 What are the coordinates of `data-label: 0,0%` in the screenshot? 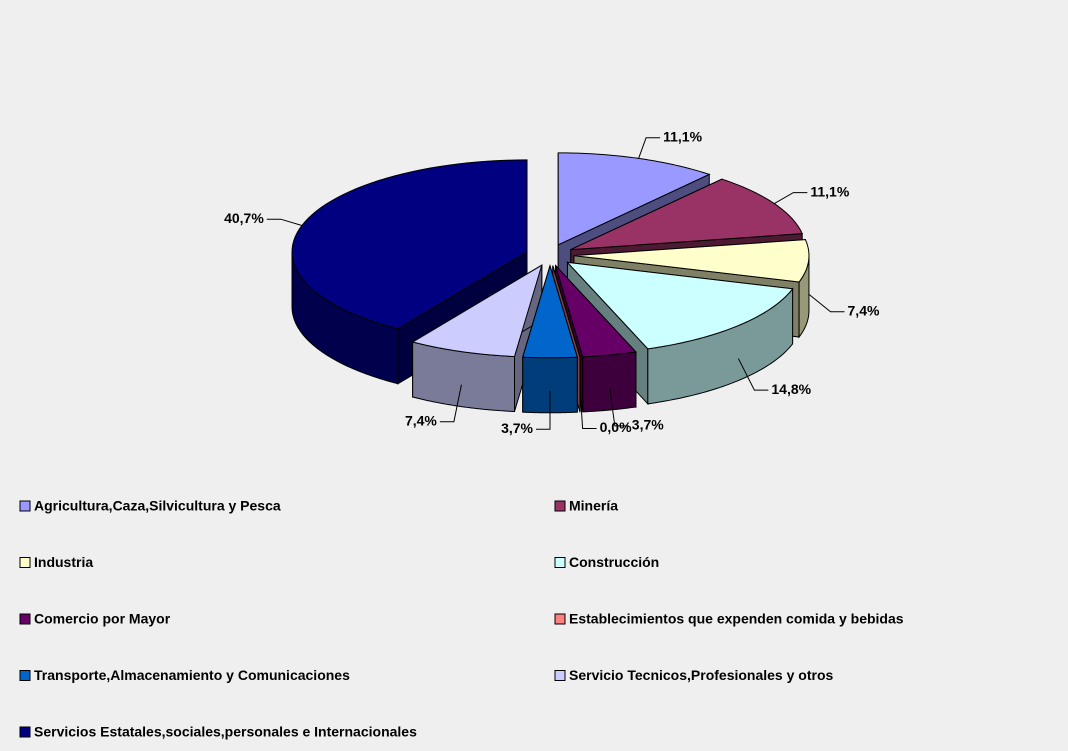 It's located at (616, 427).